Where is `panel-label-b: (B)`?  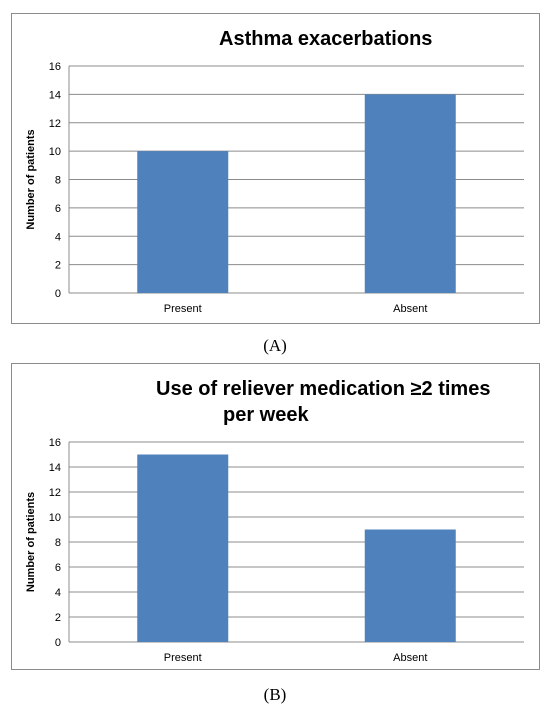
panel-label-b: (B) is located at coordinates (275, 694).